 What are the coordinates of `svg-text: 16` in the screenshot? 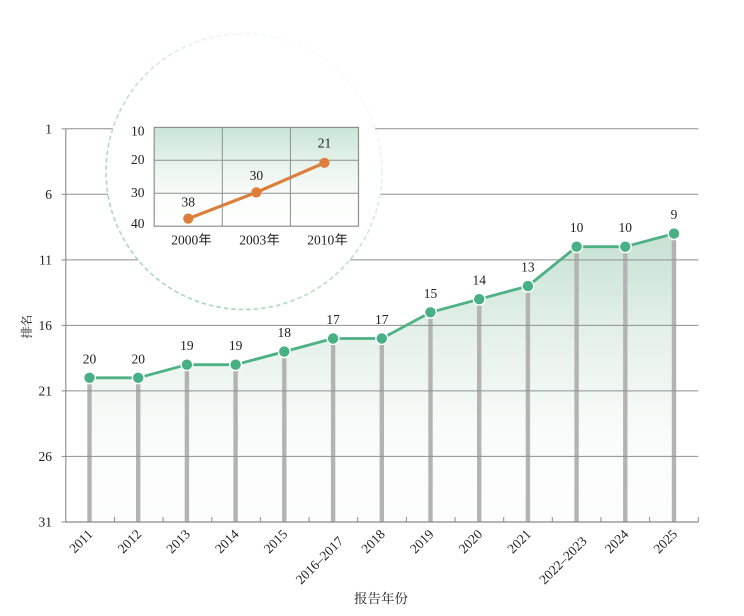 It's located at (46, 325).